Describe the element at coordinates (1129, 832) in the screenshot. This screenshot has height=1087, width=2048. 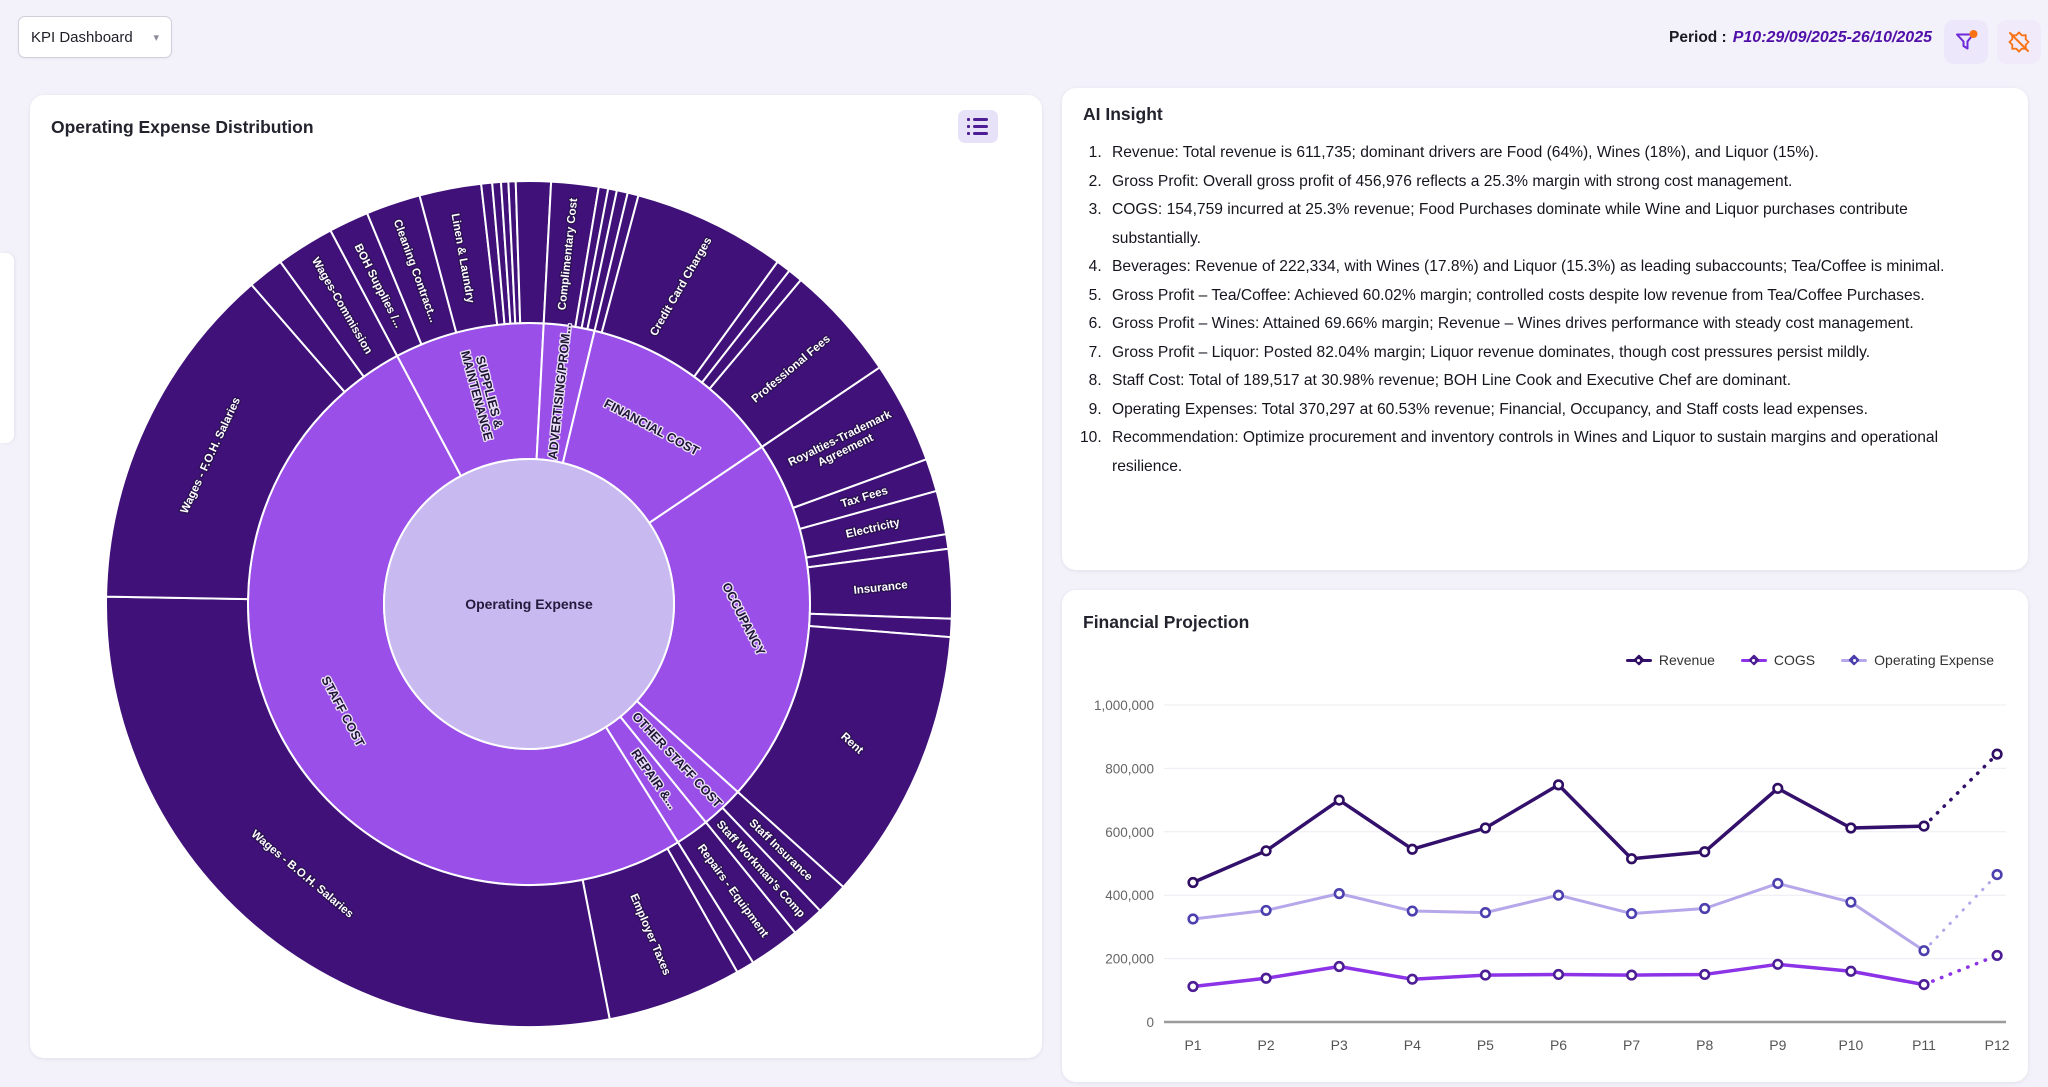
I see `y-axis-tick-label: 600,000` at that location.